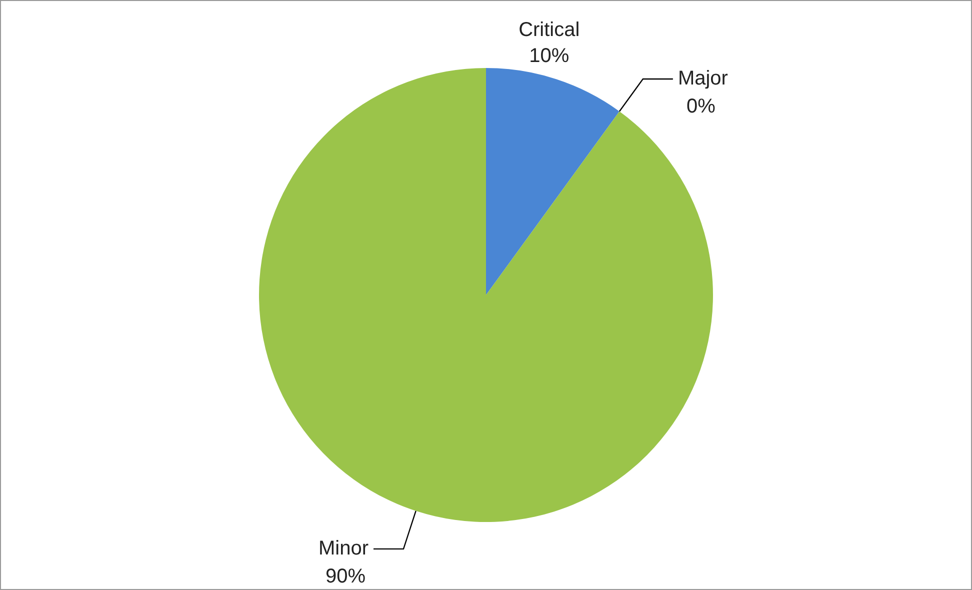 The image size is (972, 590). I want to click on slice-label: Minor, so click(343, 548).